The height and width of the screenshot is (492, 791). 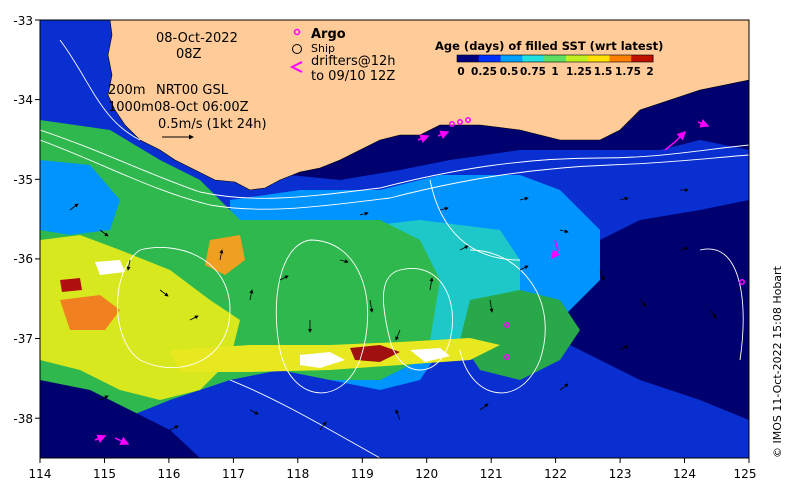 What do you see at coordinates (297, 49) in the screenshot?
I see `ship-legend-marker` at bounding box center [297, 49].